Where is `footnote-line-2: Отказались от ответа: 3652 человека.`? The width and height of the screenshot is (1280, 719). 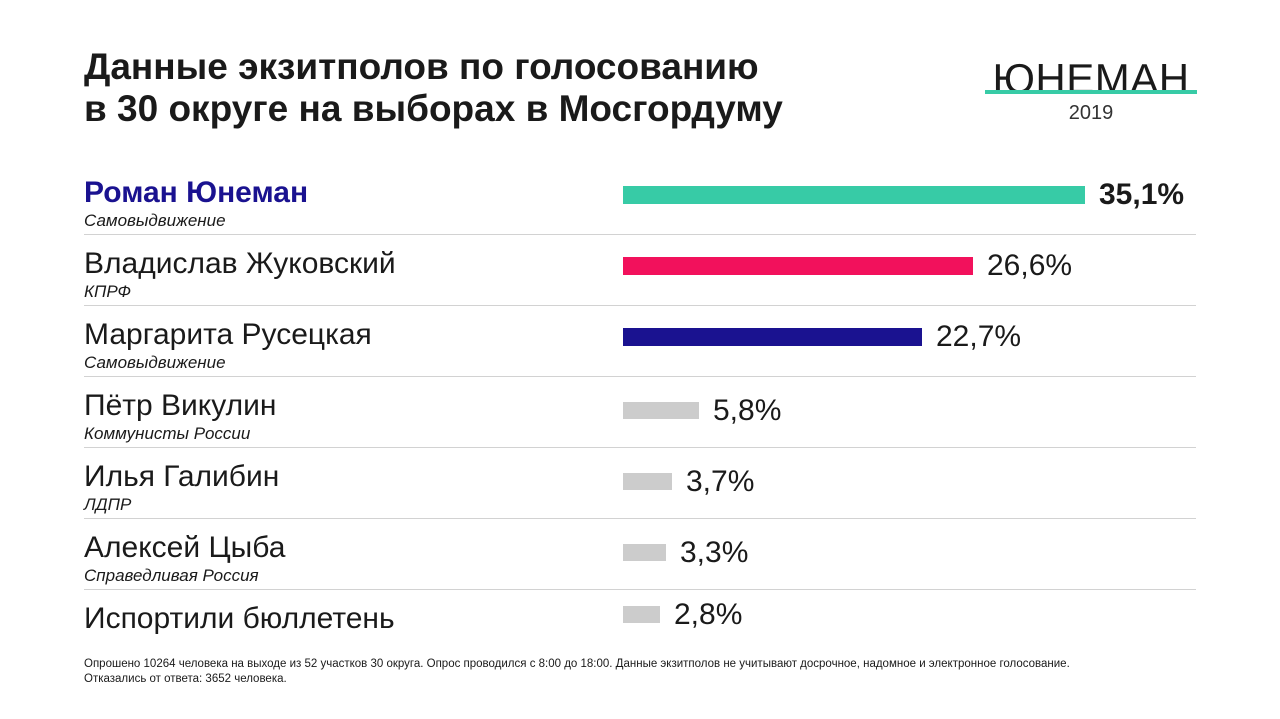 footnote-line-2: Отказались от ответа: 3652 человека. is located at coordinates (185, 679).